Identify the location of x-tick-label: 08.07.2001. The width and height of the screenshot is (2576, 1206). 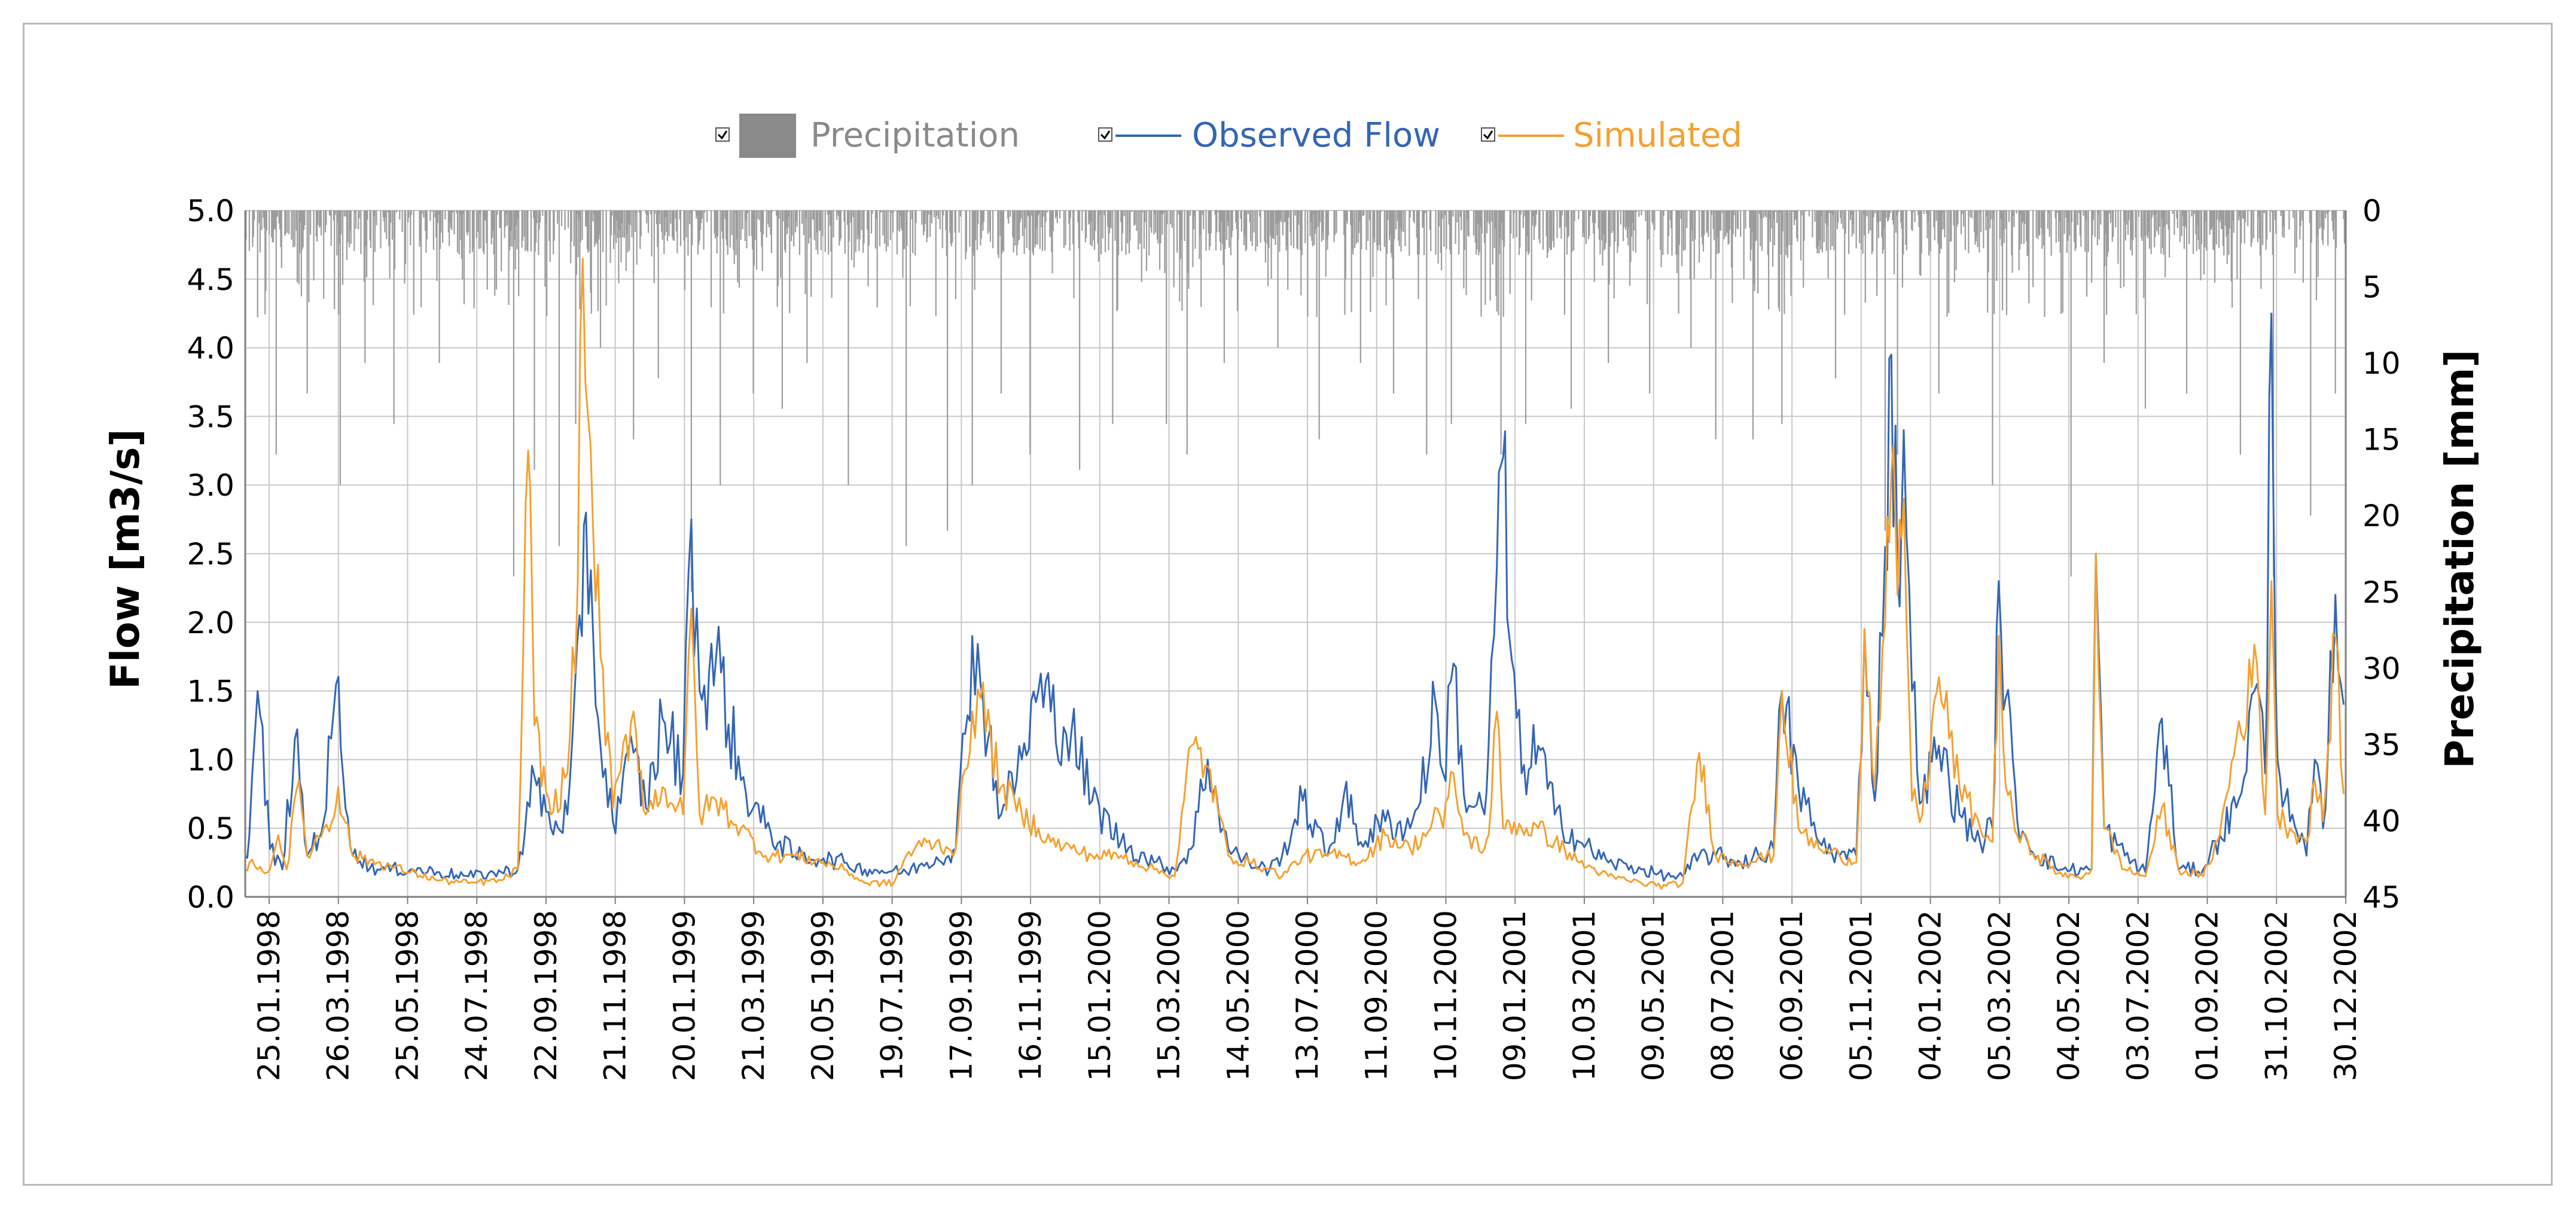
(1723, 996).